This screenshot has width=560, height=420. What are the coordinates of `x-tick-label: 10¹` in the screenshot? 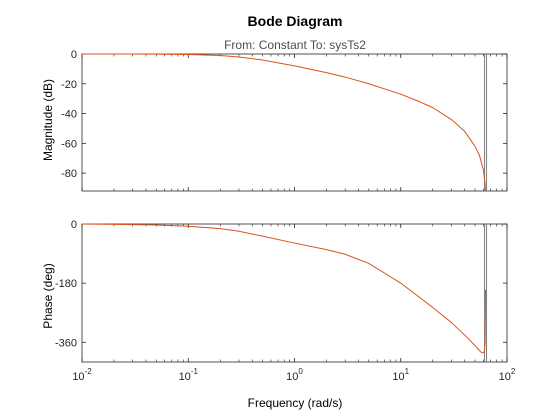 It's located at (400, 375).